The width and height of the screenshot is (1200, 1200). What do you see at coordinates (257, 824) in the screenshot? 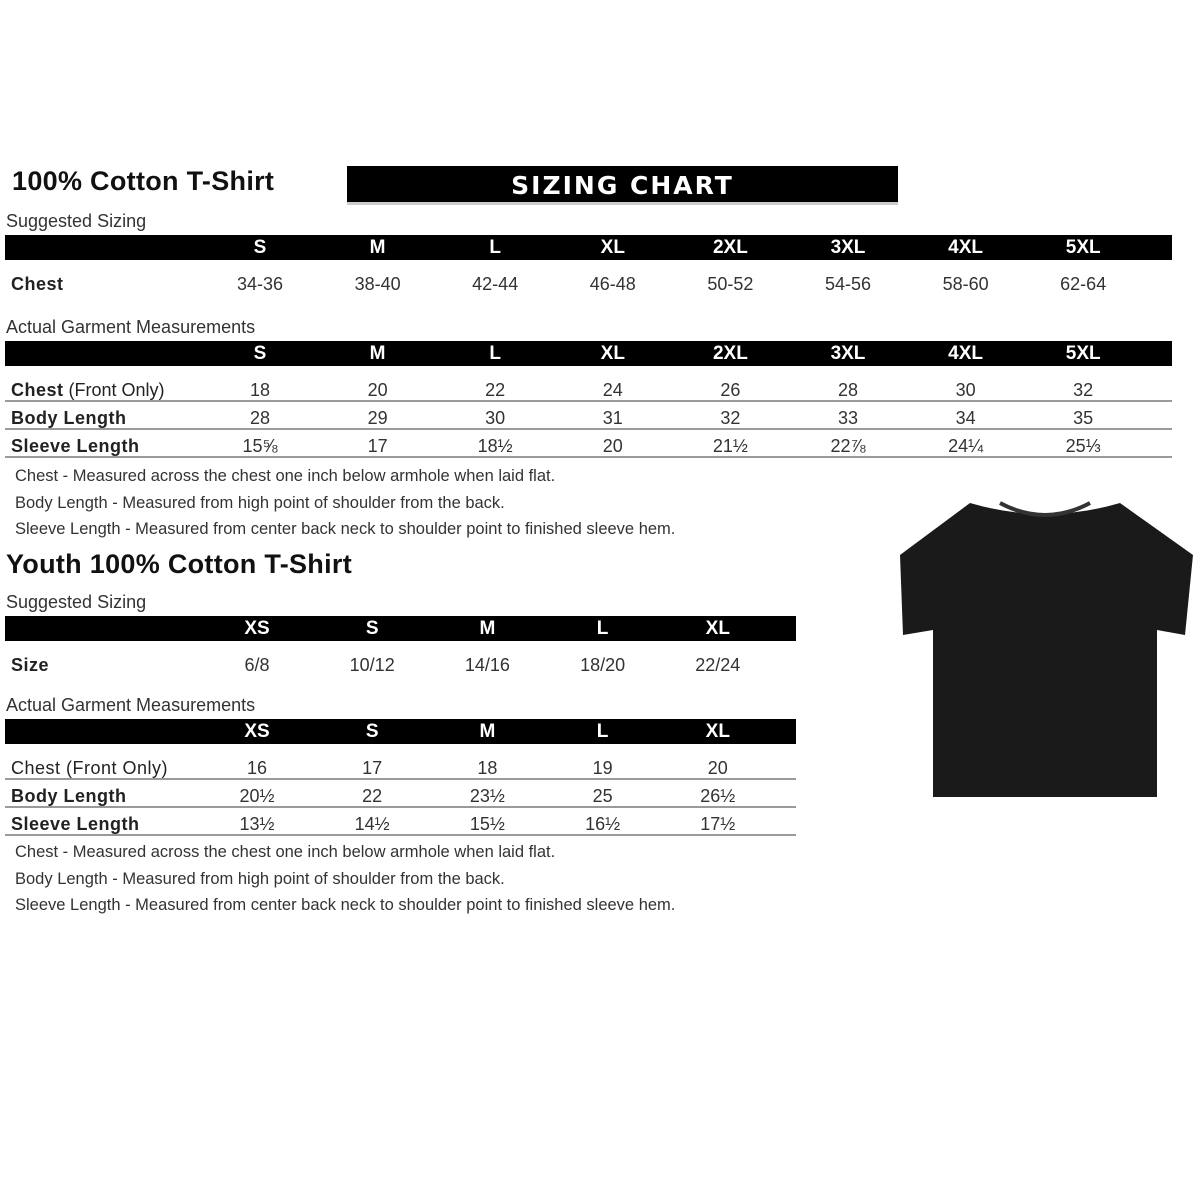
I see `table-cell: 13½` at bounding box center [257, 824].